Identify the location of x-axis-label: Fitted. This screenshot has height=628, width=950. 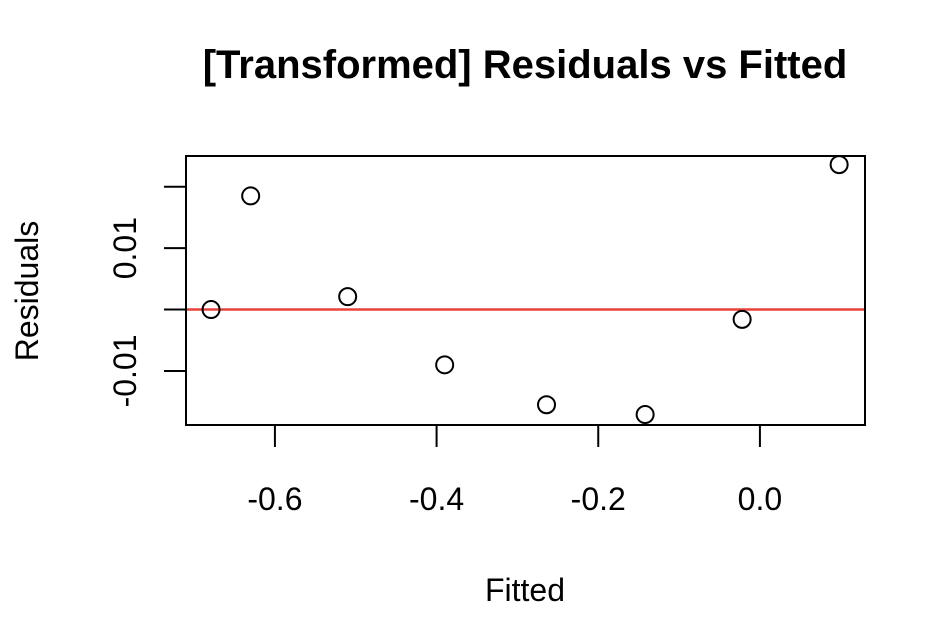
(525, 590).